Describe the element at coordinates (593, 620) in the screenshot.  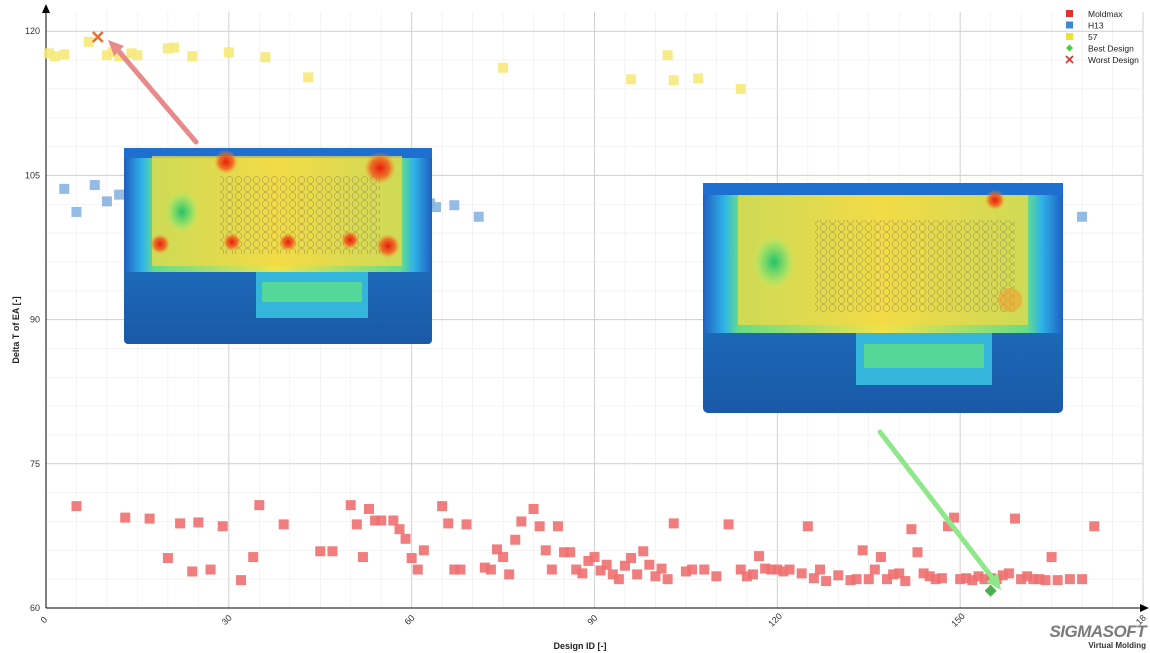
I see `x-tick-labels: 0 30 60 90 120 150 18` at that location.